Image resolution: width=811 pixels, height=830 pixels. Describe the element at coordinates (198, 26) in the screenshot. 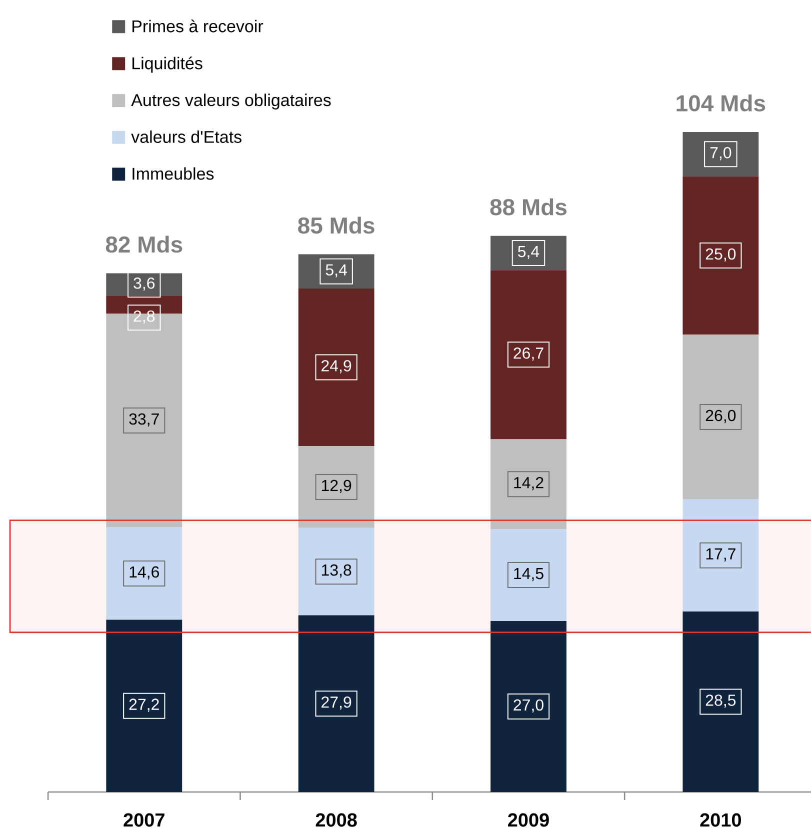

I see `legend-label: Primes à recevoir` at that location.